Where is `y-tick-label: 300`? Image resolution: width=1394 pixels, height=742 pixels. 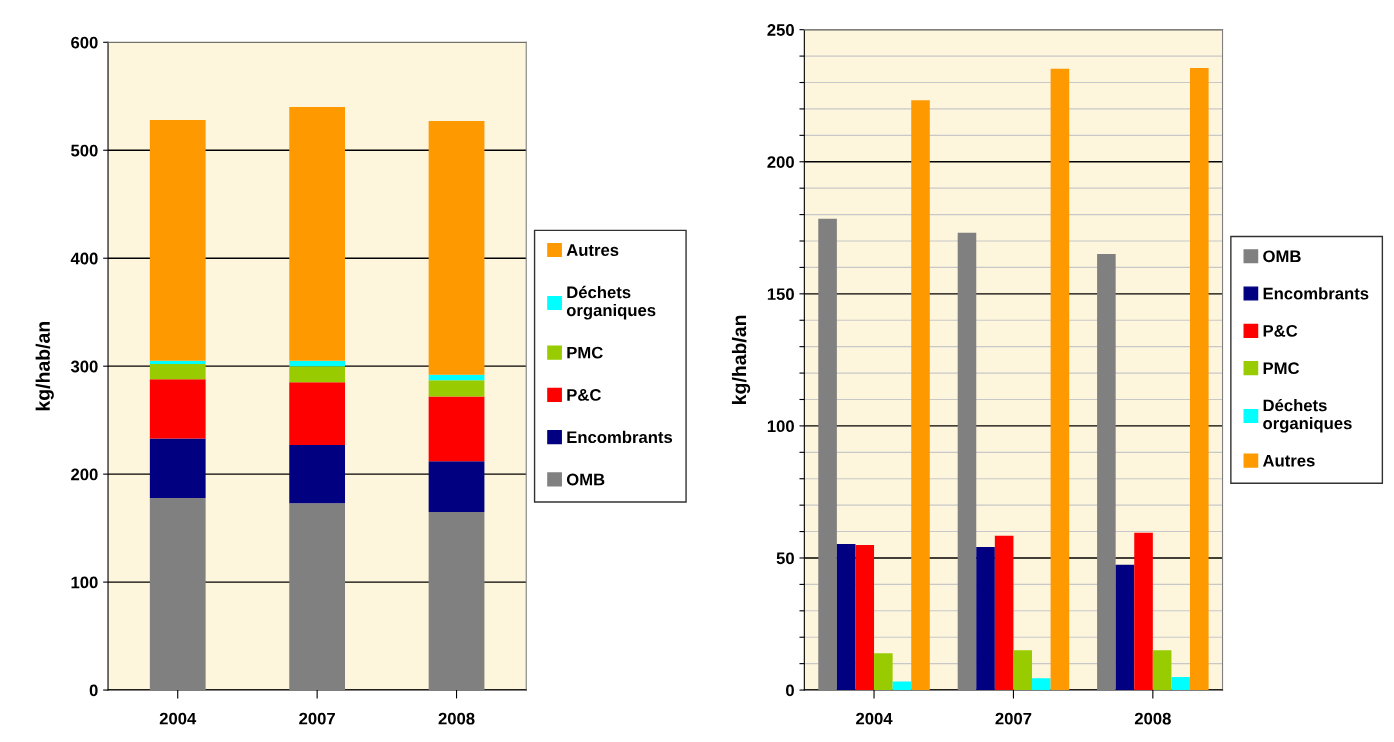
y-tick-label: 300 is located at coordinates (84, 366).